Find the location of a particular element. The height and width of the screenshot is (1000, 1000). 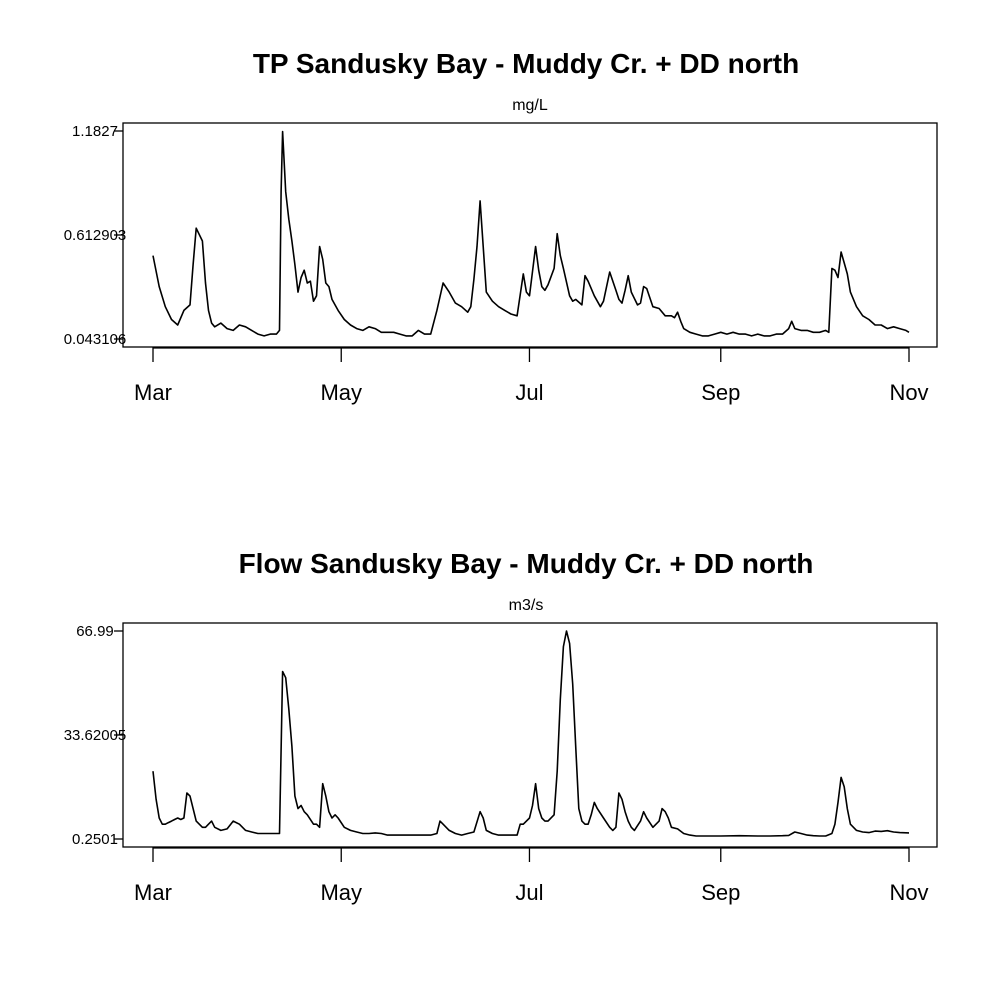

flow-x-tick-label: Mar is located at coordinates (153, 892).